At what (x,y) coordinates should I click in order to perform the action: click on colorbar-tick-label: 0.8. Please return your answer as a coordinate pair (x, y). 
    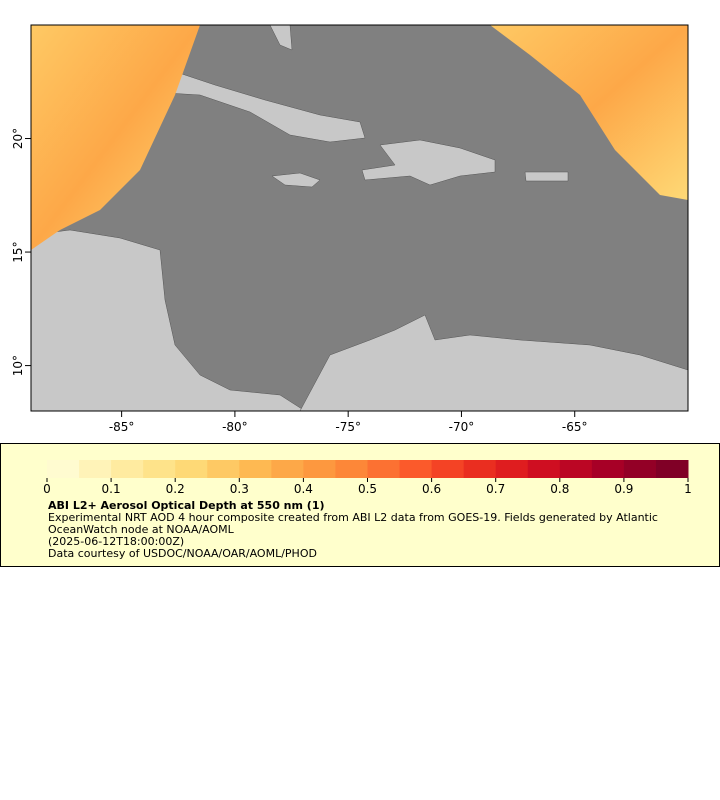
    Looking at the image, I should click on (559, 489).